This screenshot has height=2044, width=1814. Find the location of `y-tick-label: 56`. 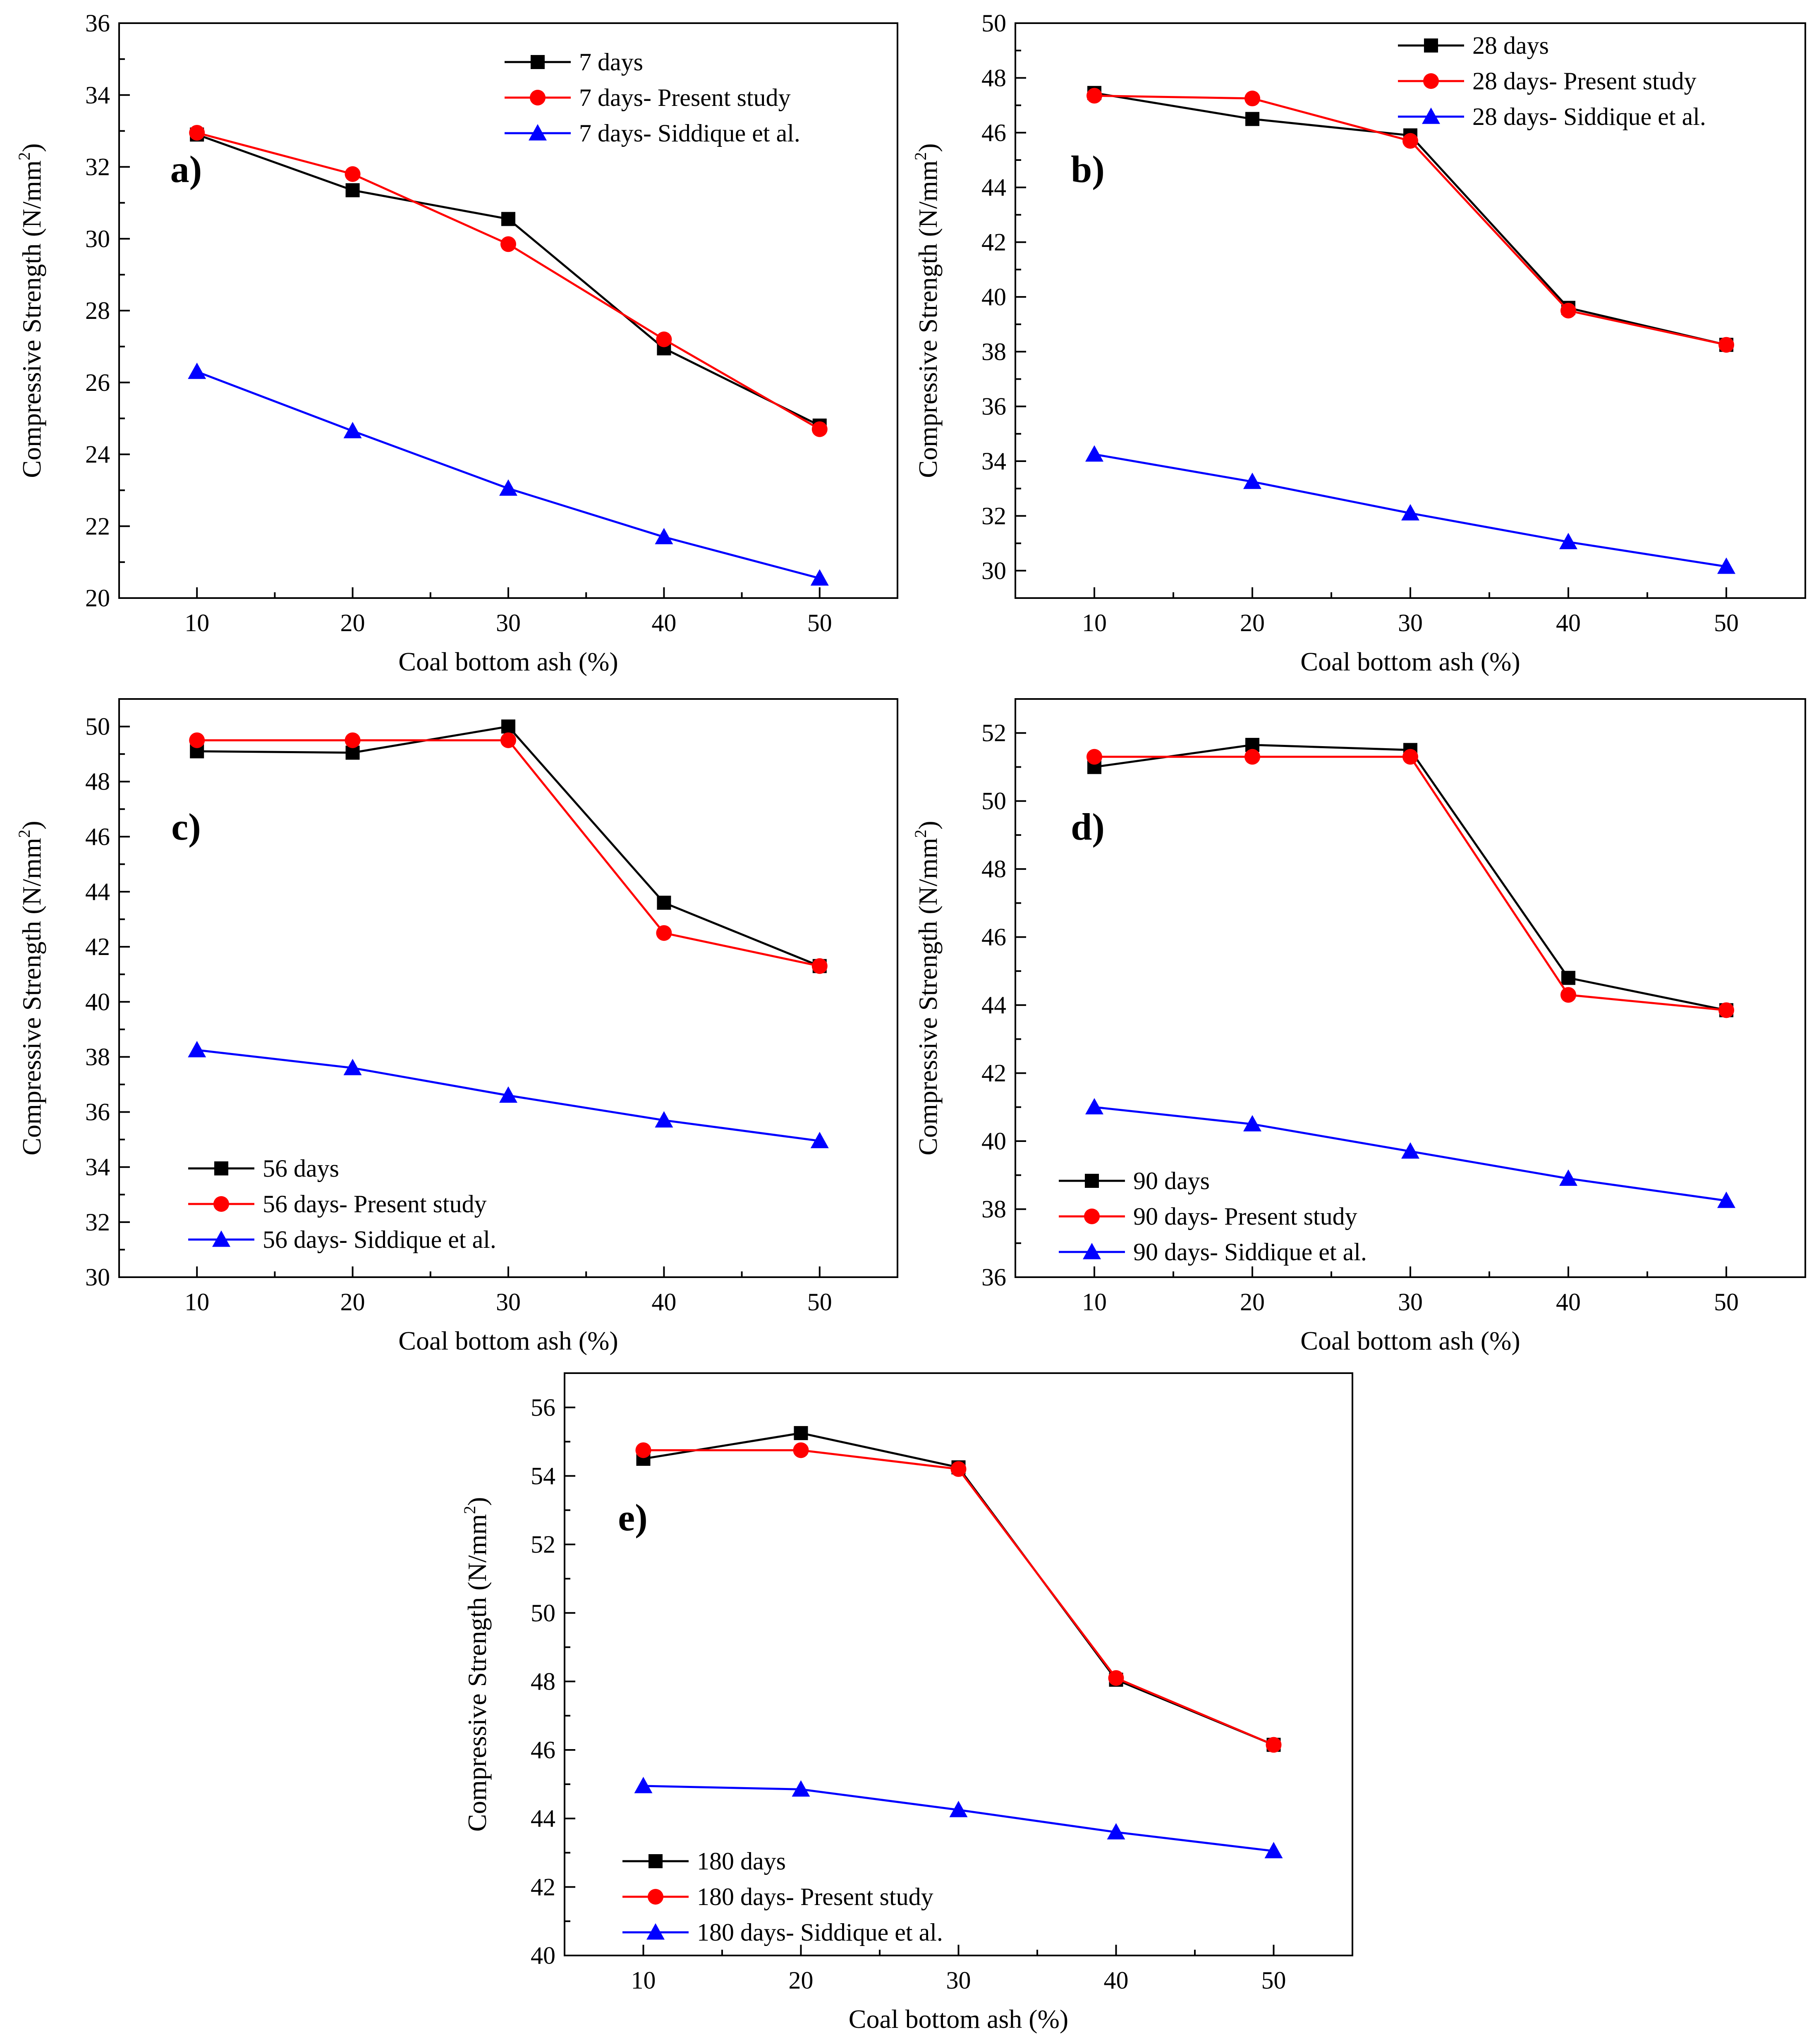

y-tick-label: 56 is located at coordinates (543, 1407).